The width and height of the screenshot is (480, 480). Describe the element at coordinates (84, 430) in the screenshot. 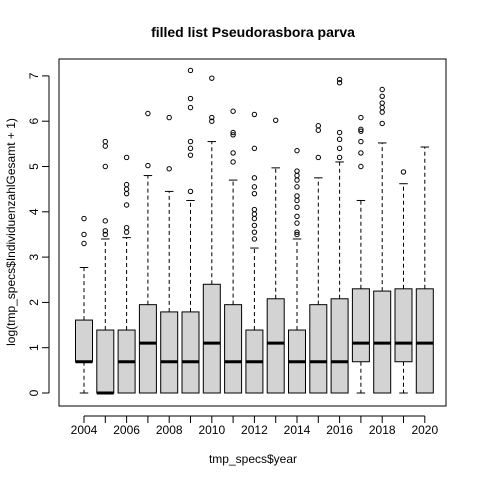

I see `x-tick-label: 2004` at that location.